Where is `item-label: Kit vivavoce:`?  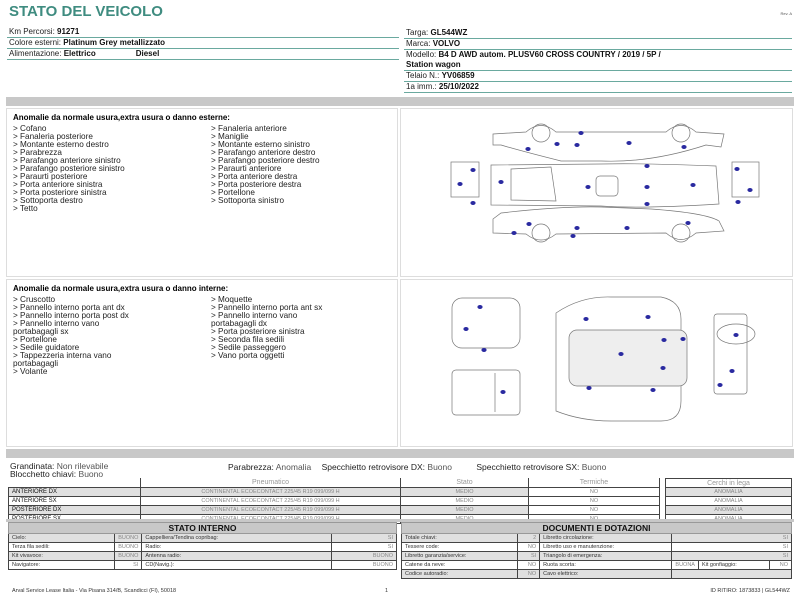
item-label: Kit vivavoce: is located at coordinates (61, 556).